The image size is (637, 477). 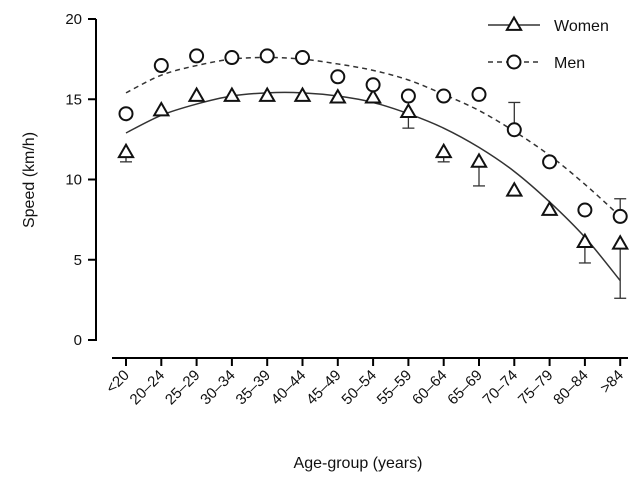 What do you see at coordinates (289, 388) in the screenshot?
I see `x-tick-label: 40–44` at bounding box center [289, 388].